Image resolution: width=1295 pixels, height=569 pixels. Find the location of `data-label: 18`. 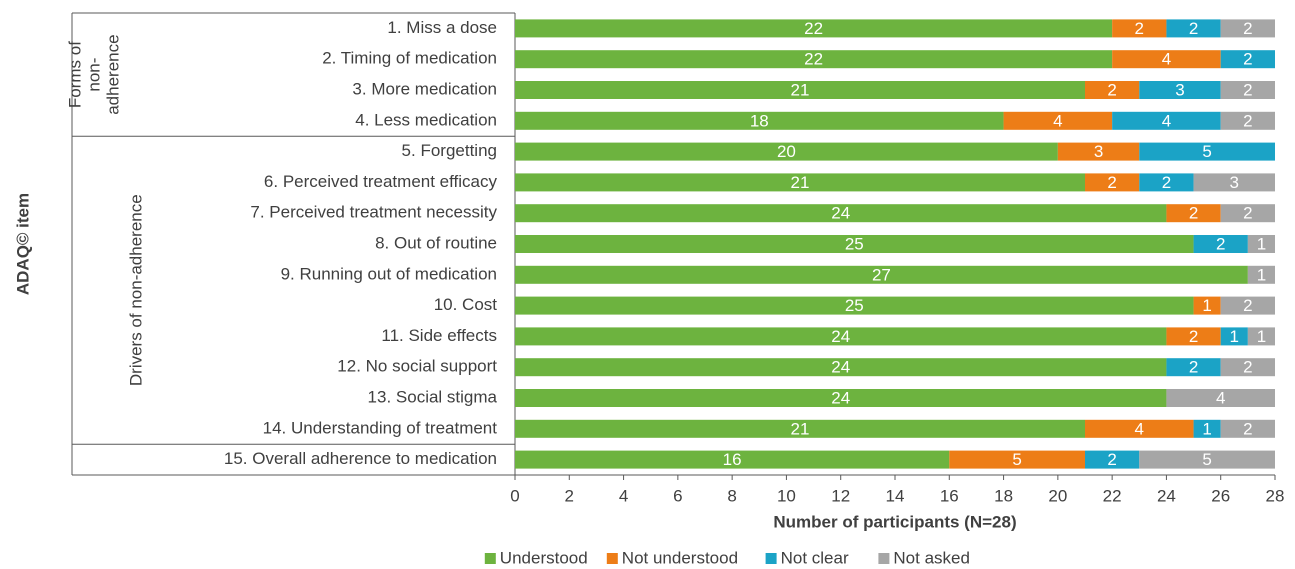

data-label: 18 is located at coordinates (759, 120).